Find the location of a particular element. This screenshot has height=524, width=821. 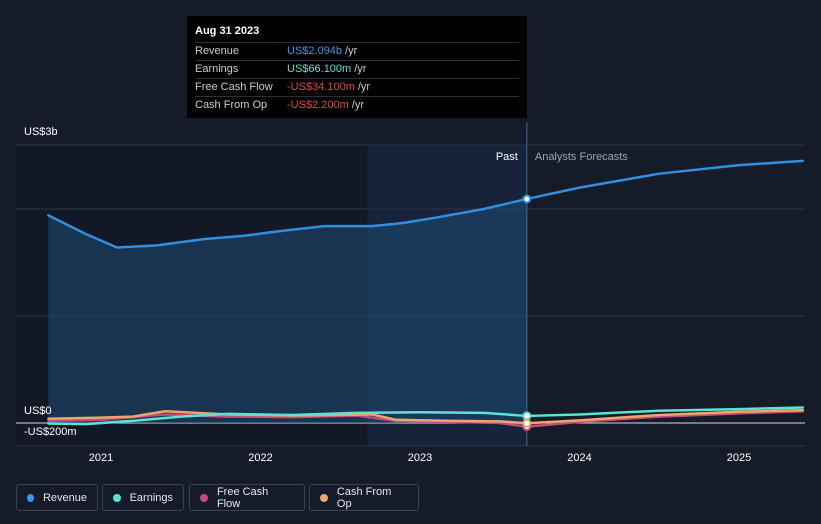

tooltip-label: Revenue is located at coordinates (217, 51).